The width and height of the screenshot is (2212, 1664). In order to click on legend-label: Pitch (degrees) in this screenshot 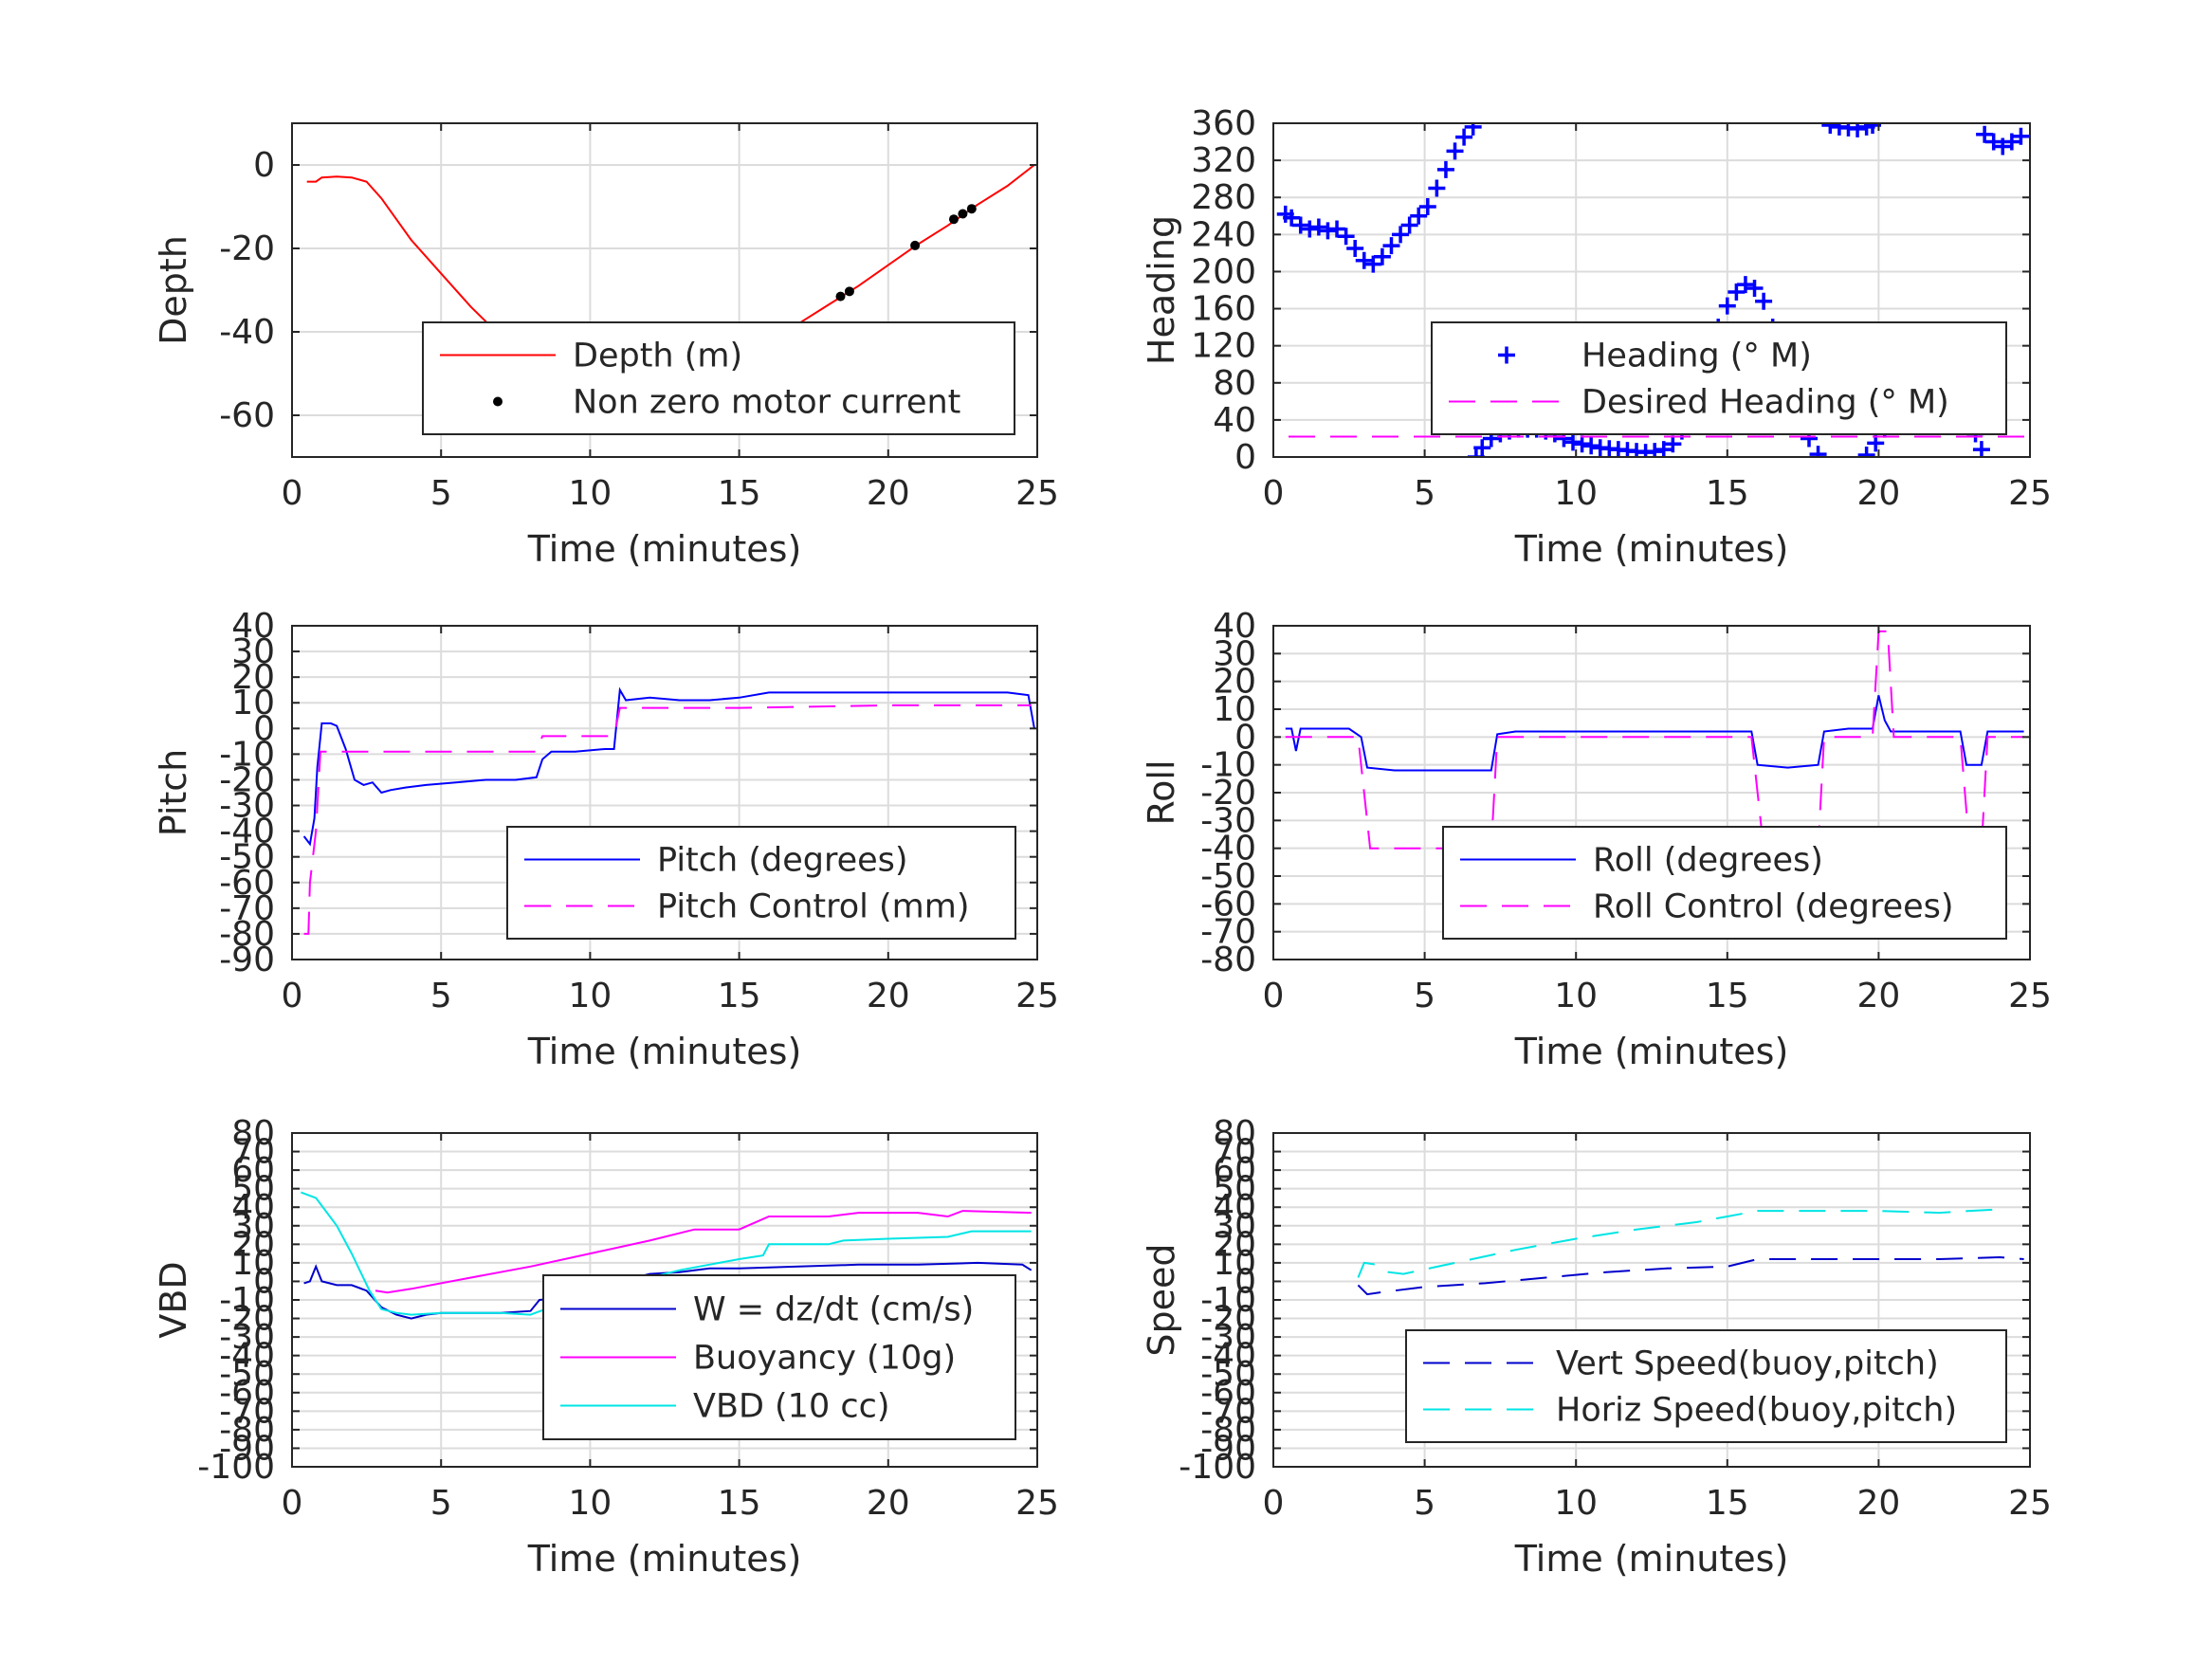, I will do `click(782, 861)`.